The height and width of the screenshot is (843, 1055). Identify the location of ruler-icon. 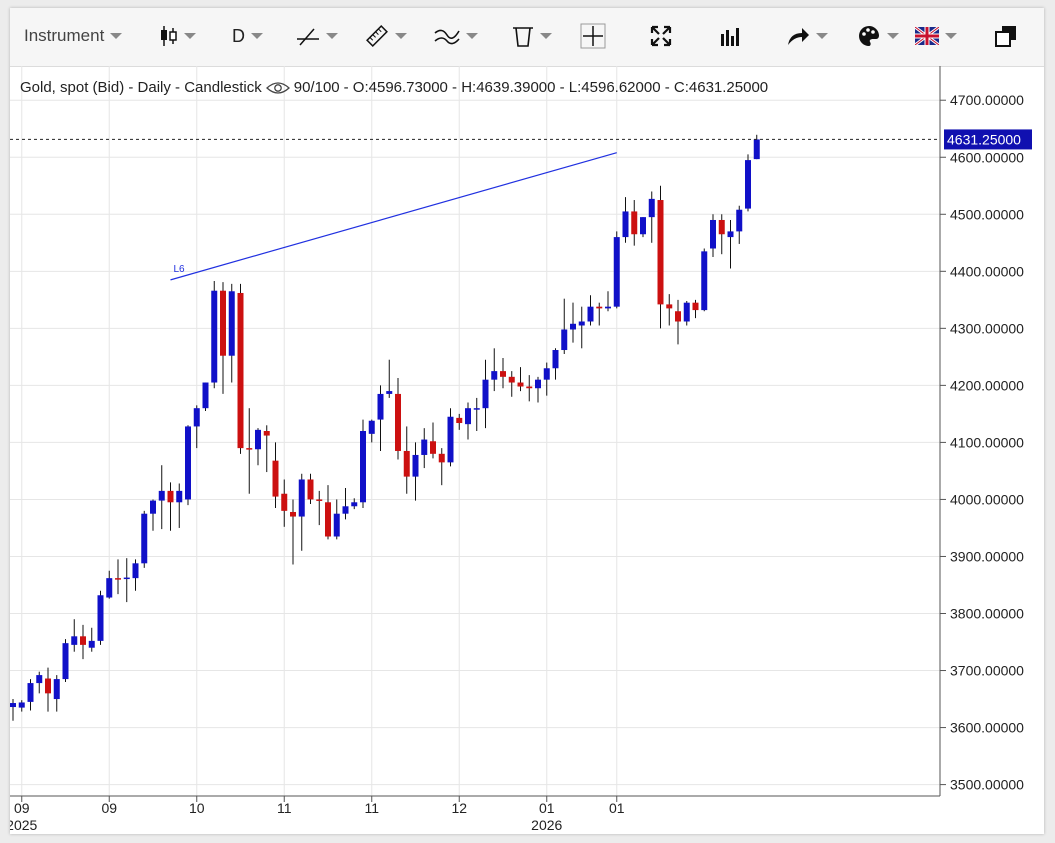
(377, 36).